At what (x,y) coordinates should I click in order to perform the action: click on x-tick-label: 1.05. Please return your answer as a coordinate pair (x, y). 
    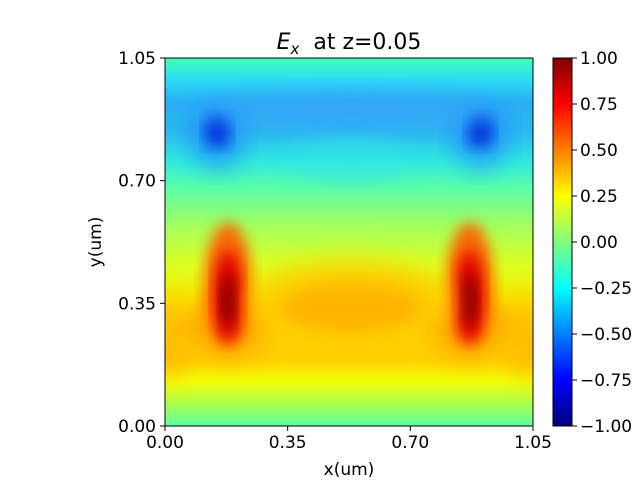
    Looking at the image, I should click on (533, 443).